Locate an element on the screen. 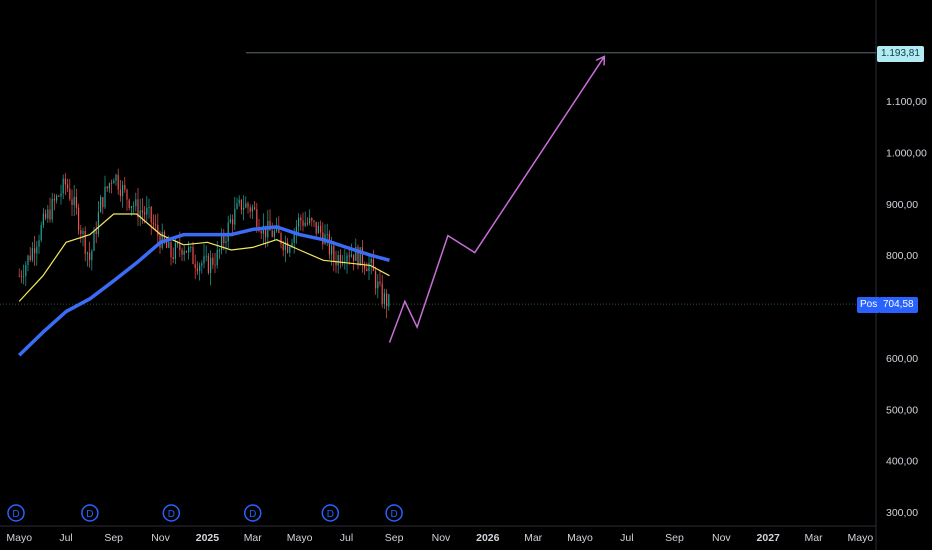 Image resolution: width=932 pixels, height=550 pixels. position-badge: Pos is located at coordinates (869, 305).